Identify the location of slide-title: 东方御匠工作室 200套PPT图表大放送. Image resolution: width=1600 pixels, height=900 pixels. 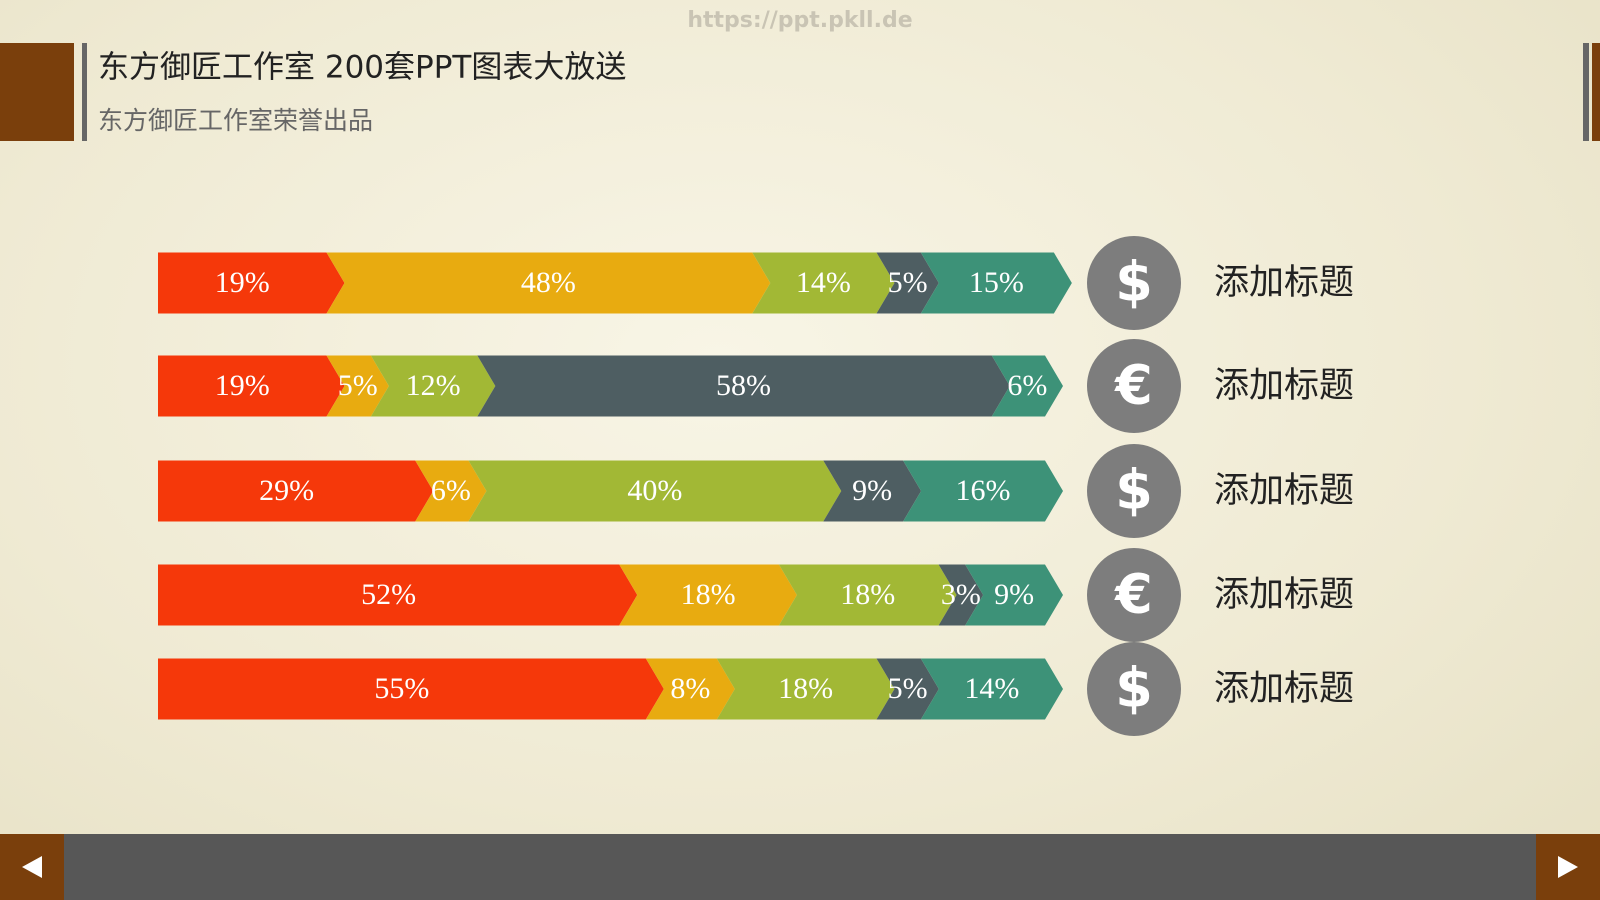
(362, 68).